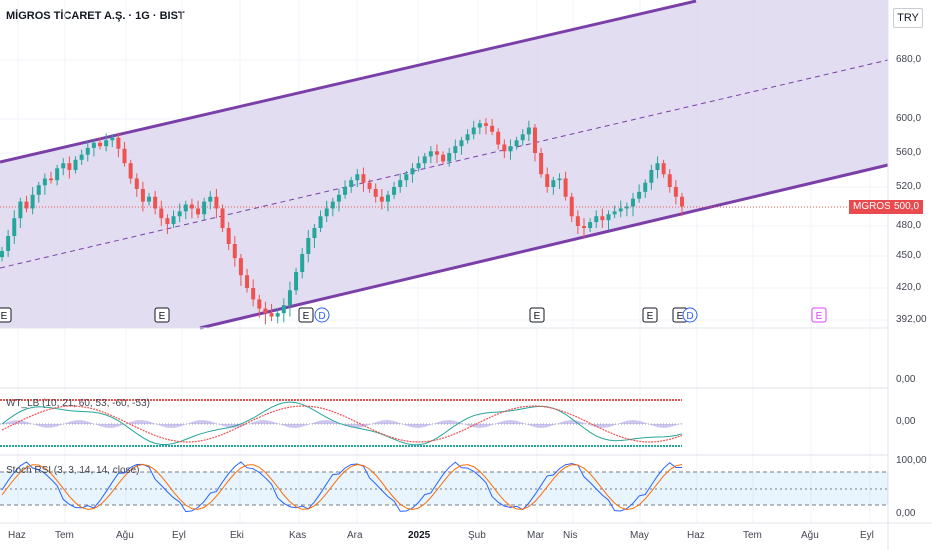 The image size is (932, 550). I want to click on price-scale-label: 392,00, so click(911, 319).